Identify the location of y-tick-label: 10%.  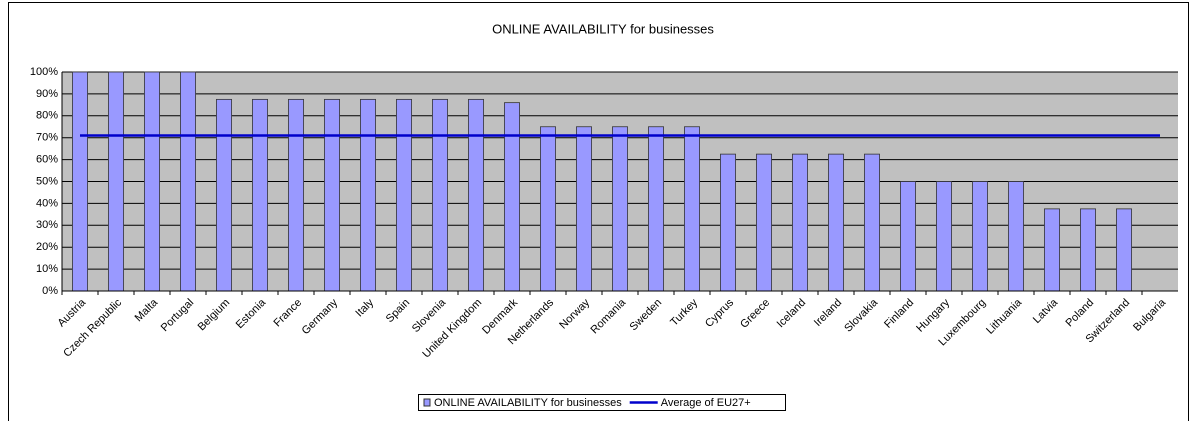
(47, 269).